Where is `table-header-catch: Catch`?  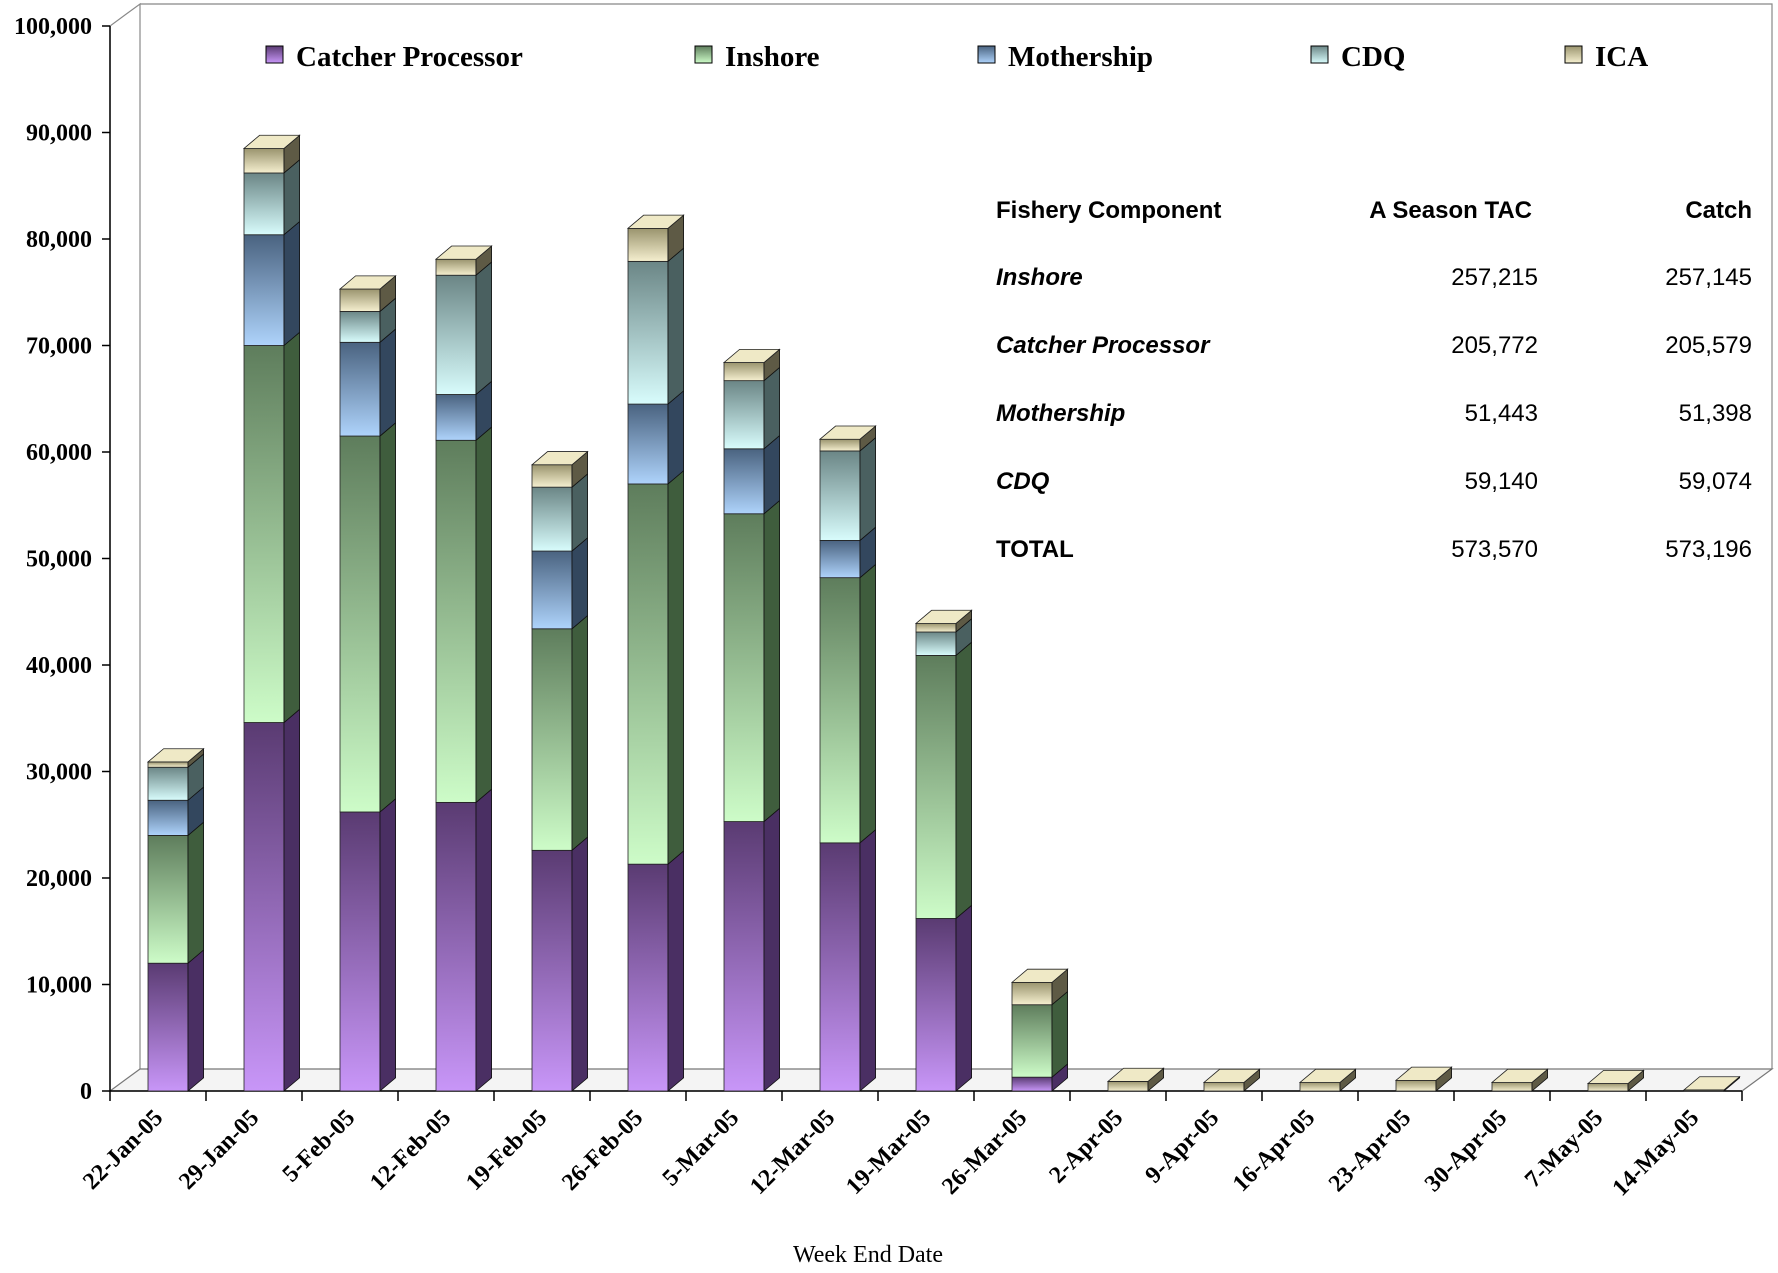
table-header-catch: Catch is located at coordinates (1718, 210).